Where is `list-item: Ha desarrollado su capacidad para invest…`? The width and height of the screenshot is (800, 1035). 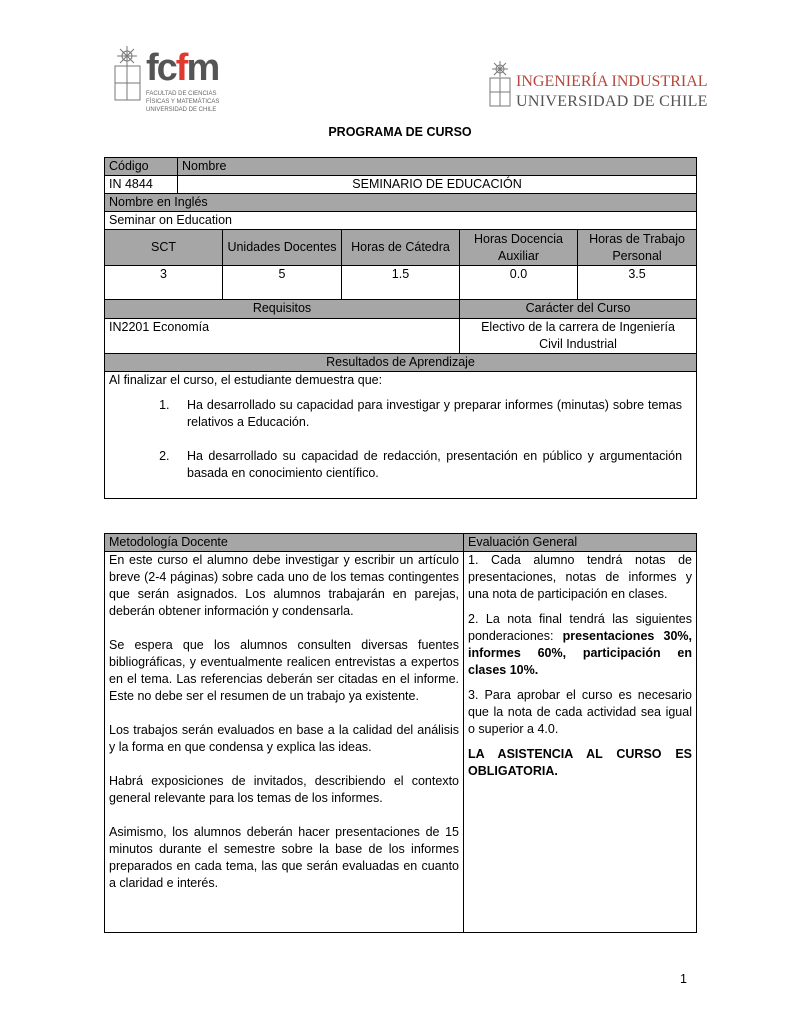 list-item: Ha desarrollado su capacidad para invest… is located at coordinates (432, 414).